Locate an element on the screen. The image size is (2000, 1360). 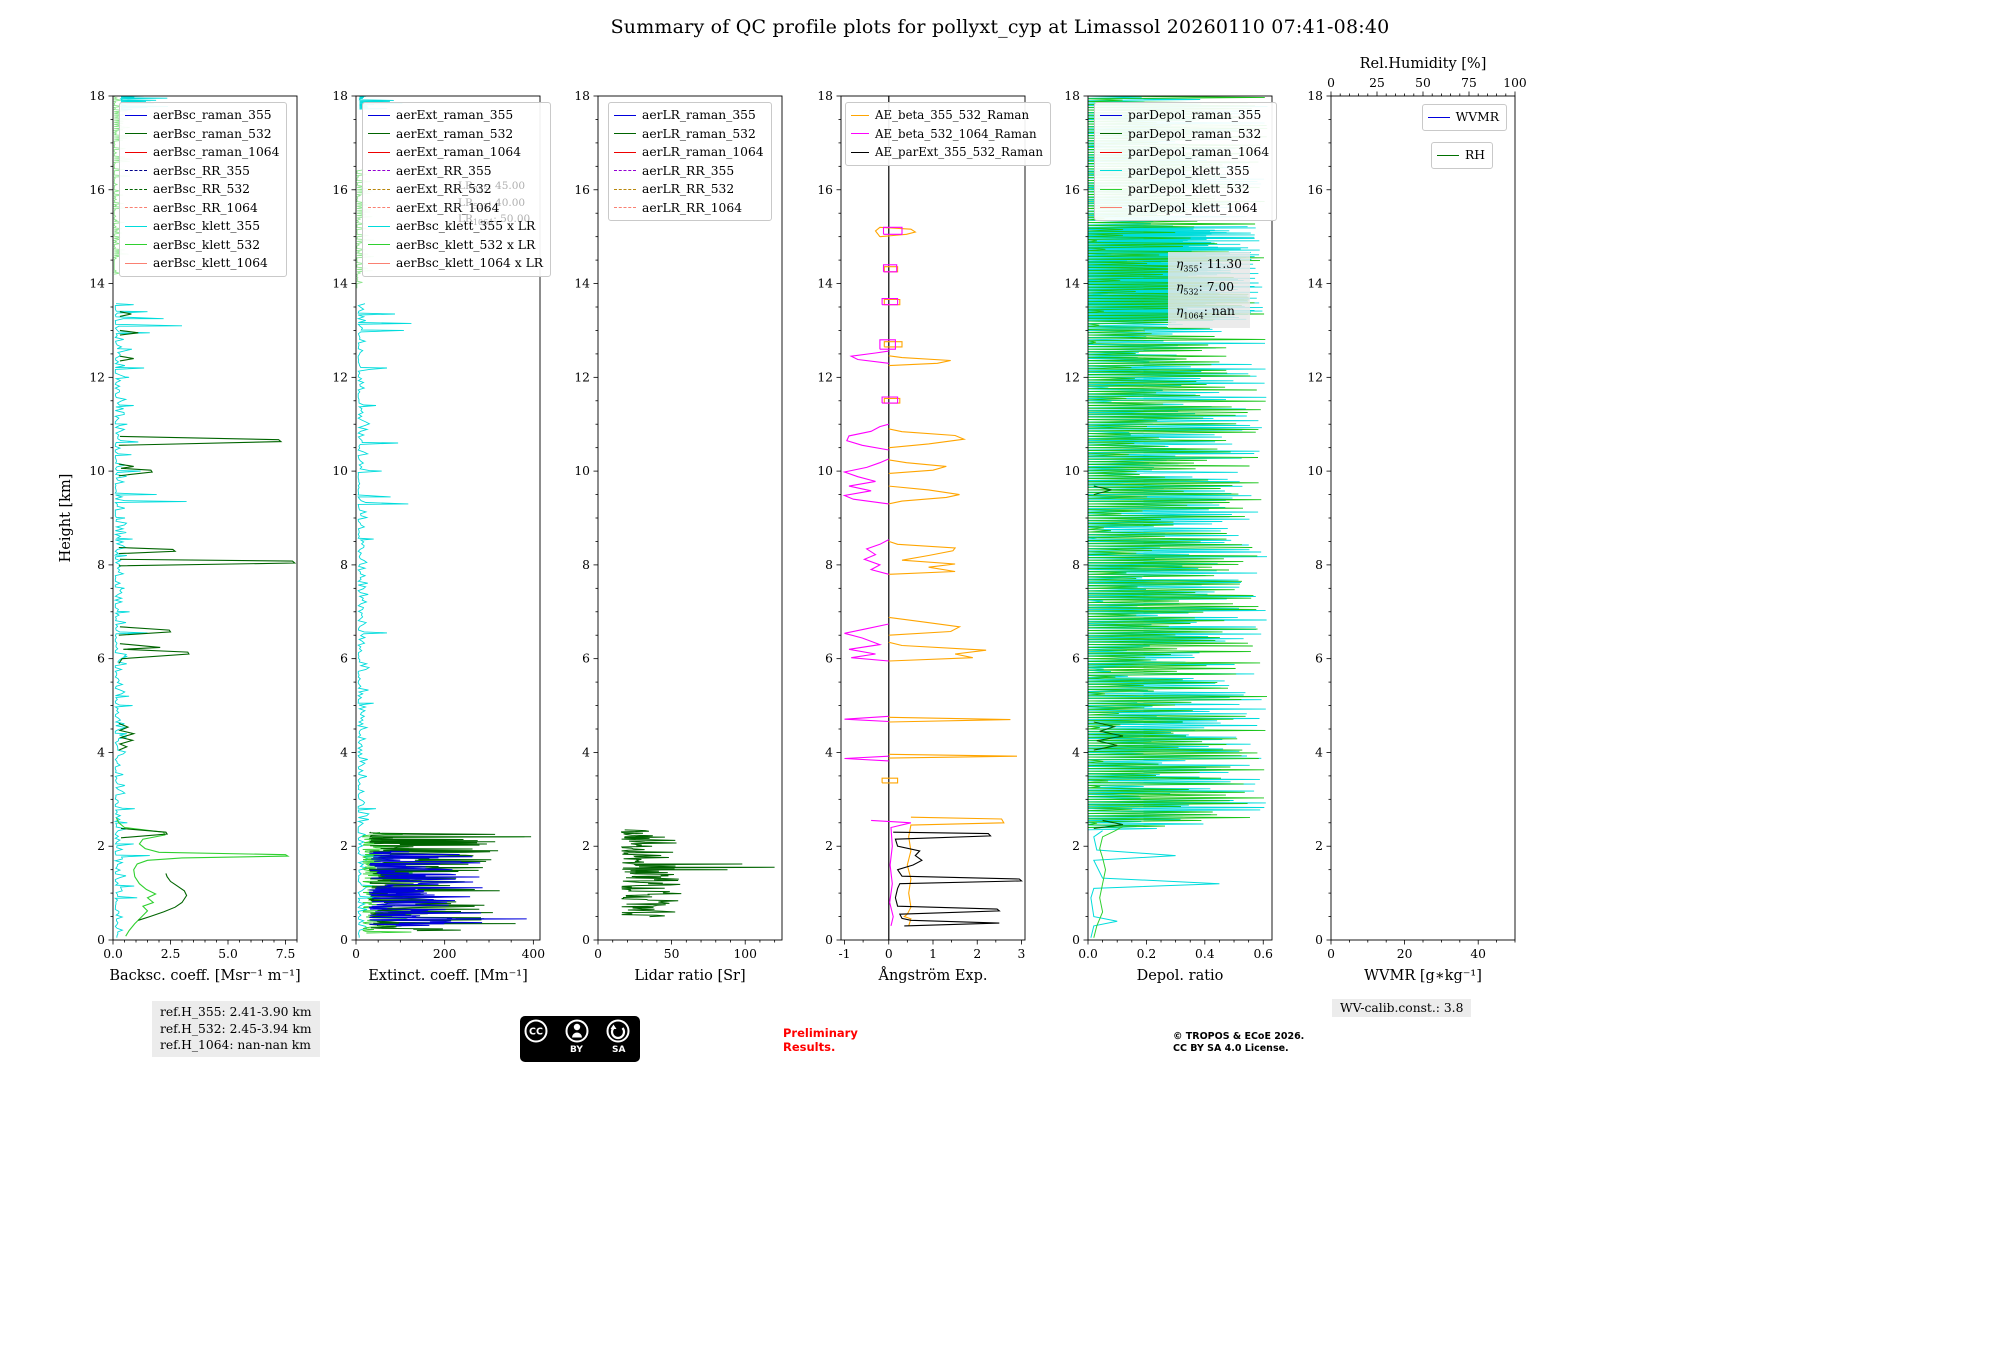
tick-labels-extinction: 0 200 400 0 2 4 6 8 10 12 14 16 18 is located at coordinates (438, 525).